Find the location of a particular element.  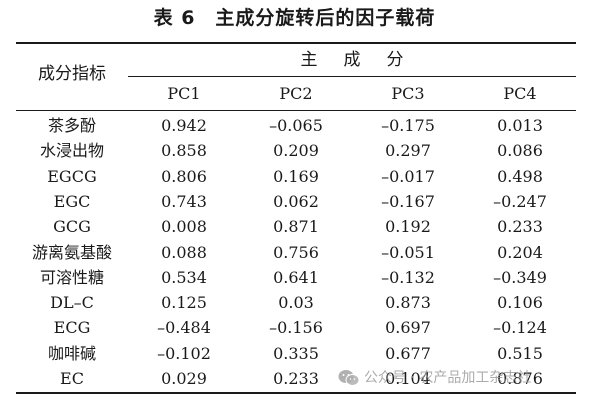

table-cell: 0.697 is located at coordinates (408, 328).